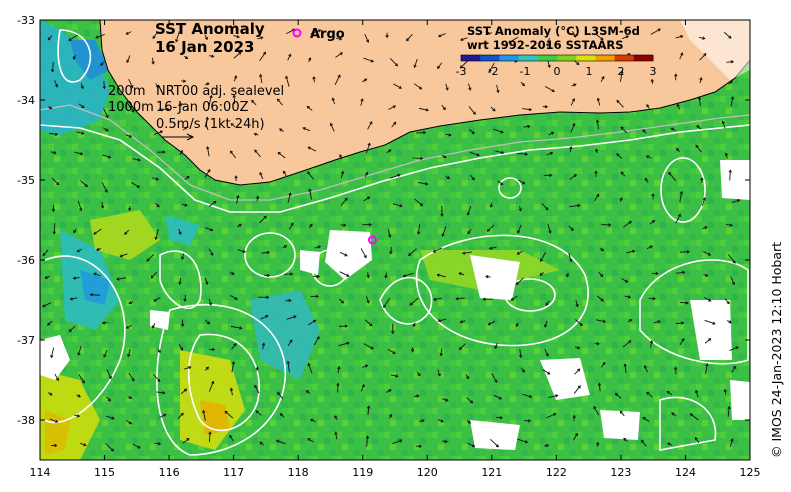 This screenshot has width=791, height=492. Describe the element at coordinates (40, 472) in the screenshot. I see `lon-tick-label: 114` at that location.